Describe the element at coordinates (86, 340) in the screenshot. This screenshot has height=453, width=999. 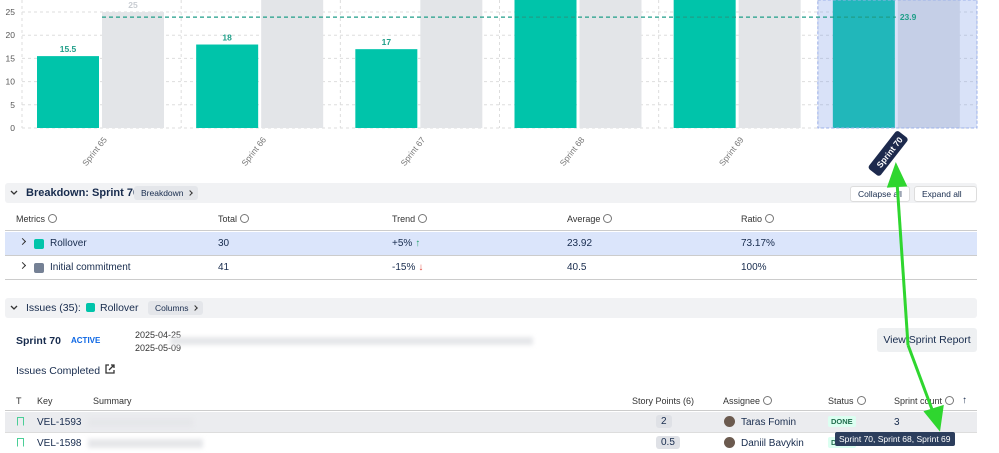
I see `sprint-status: ACTIVE` at that location.